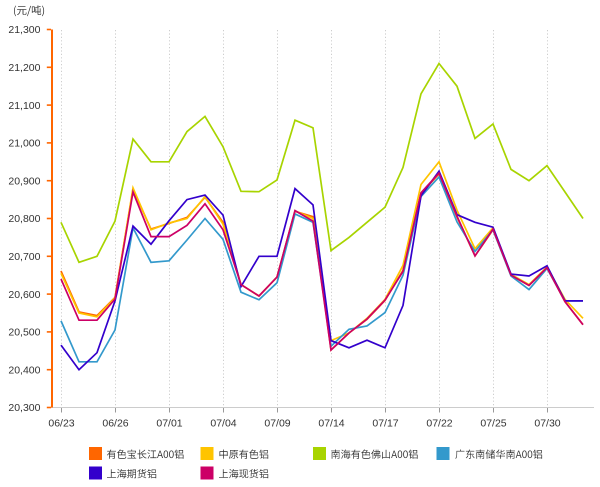  I want to click on svg-text: 07/25, so click(493, 424).